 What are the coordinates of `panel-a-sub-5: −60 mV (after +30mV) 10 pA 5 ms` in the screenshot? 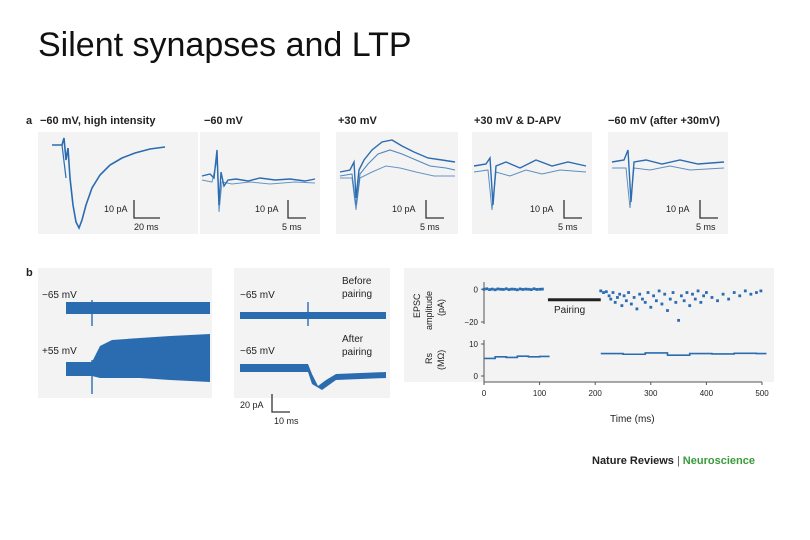 It's located at (668, 174).